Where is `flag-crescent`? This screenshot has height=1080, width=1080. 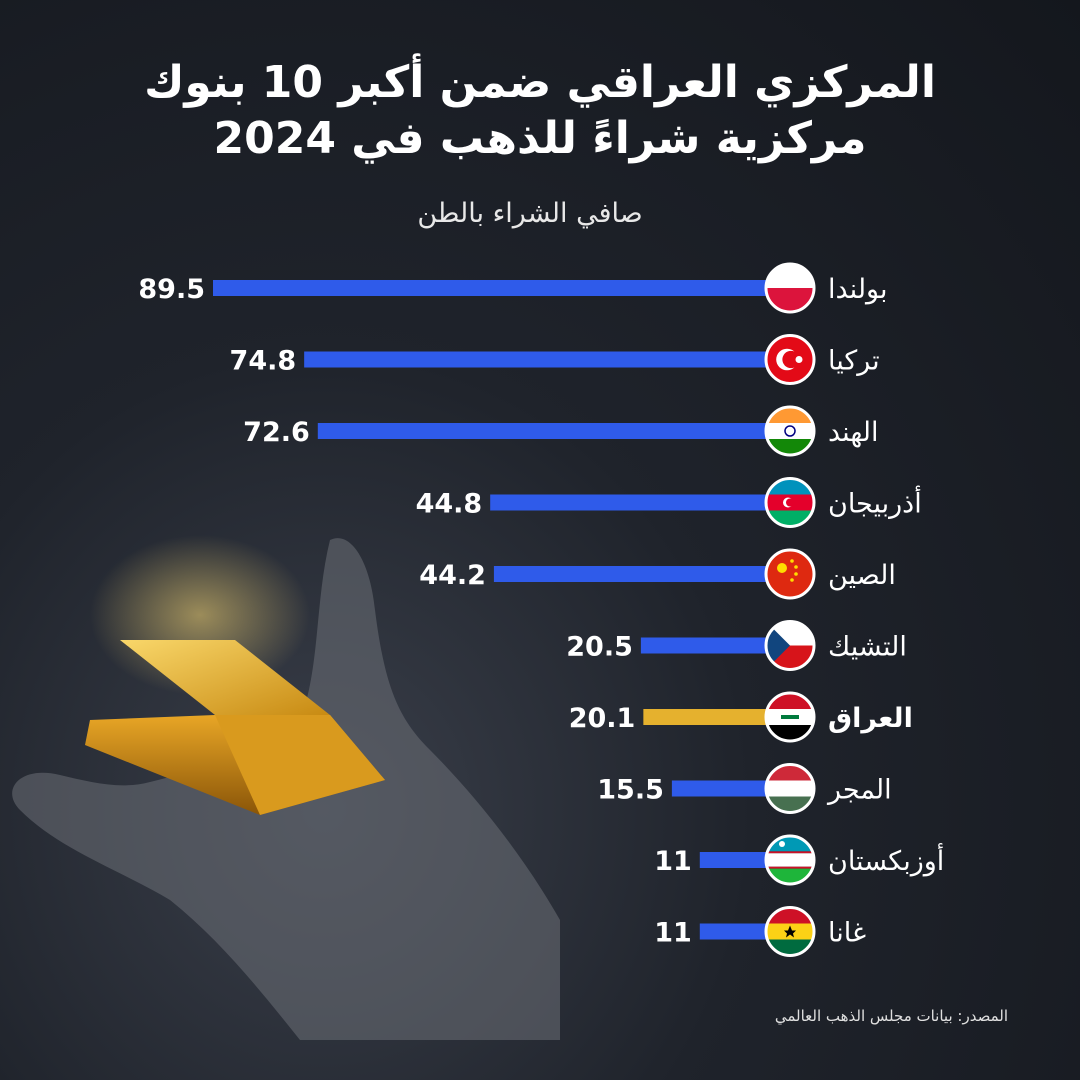 flag-crescent is located at coordinates (782, 844).